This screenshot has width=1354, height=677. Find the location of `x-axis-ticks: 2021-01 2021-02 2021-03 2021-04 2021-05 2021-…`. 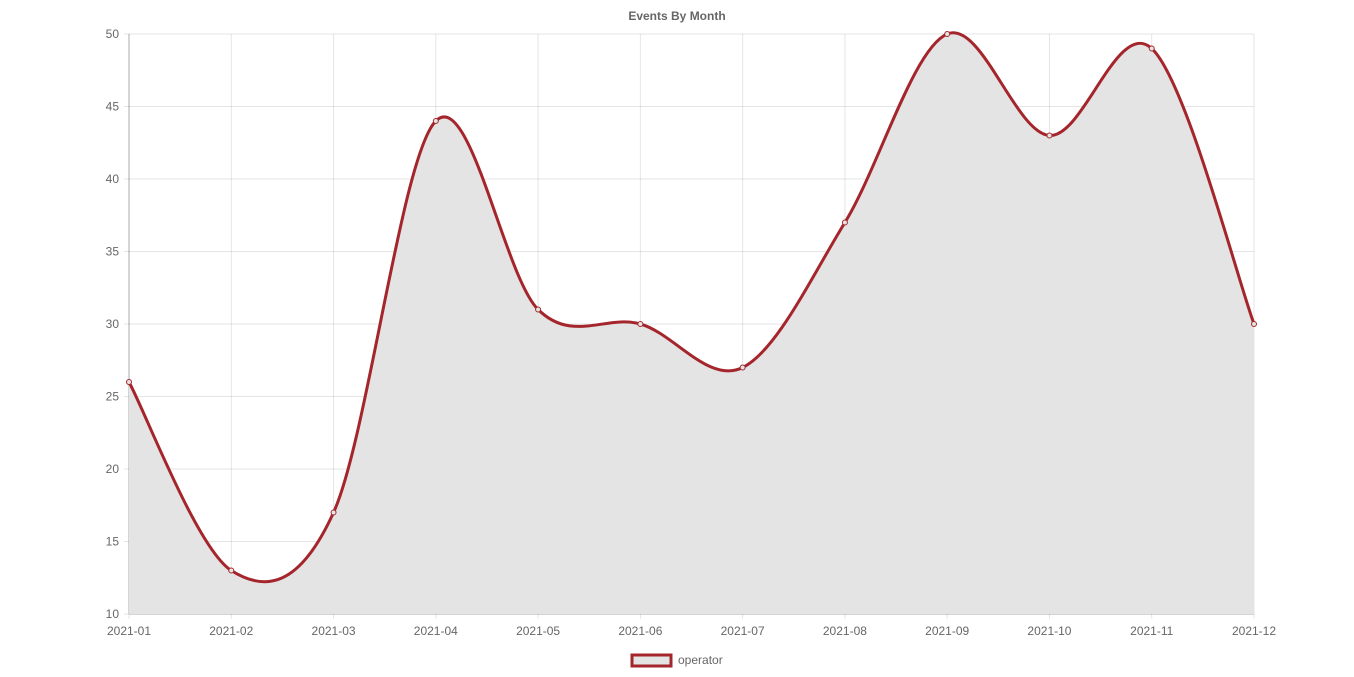

x-axis-ticks: 2021-01 2021-02 2021-03 2021-04 2021-05 2021-… is located at coordinates (691, 631).